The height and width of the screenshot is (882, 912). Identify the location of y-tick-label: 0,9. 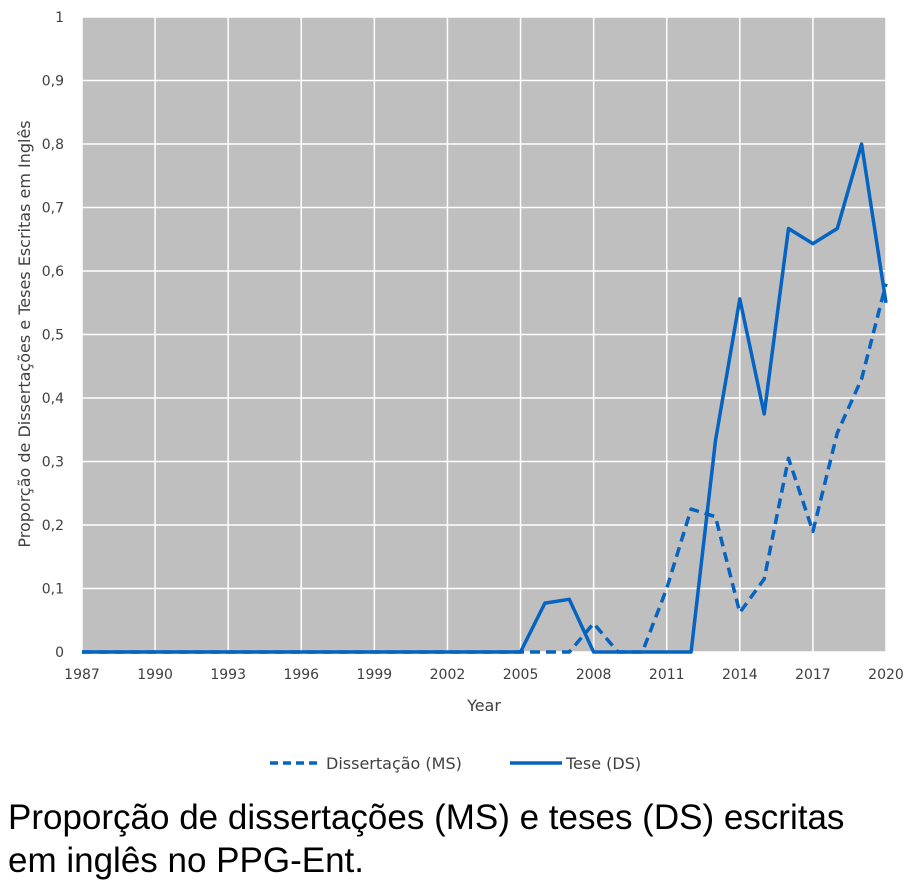
(53, 82).